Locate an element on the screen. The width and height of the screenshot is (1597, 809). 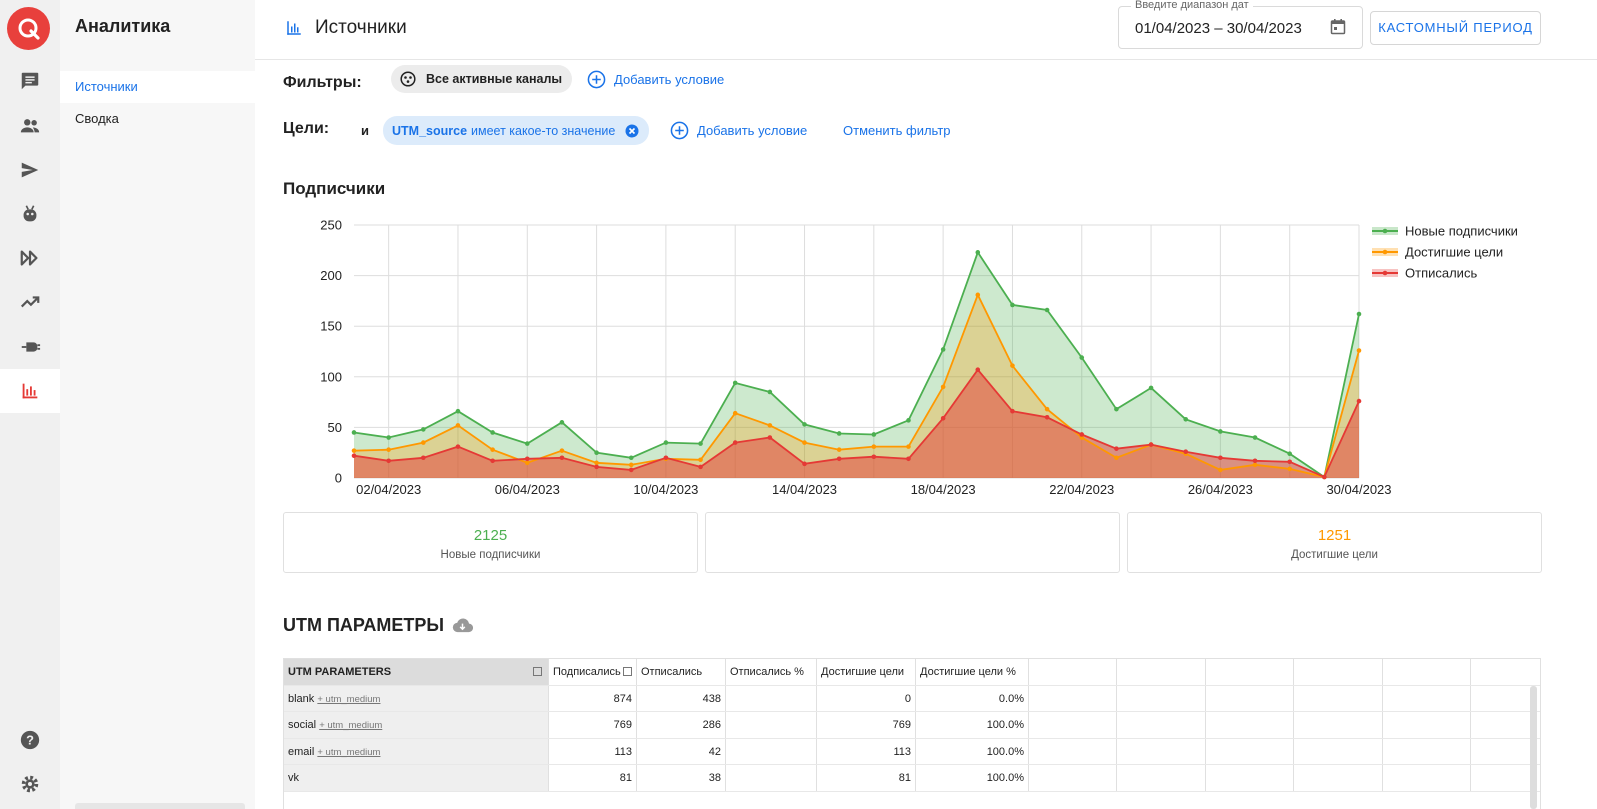
analytics-icon is located at coordinates (30, 391).